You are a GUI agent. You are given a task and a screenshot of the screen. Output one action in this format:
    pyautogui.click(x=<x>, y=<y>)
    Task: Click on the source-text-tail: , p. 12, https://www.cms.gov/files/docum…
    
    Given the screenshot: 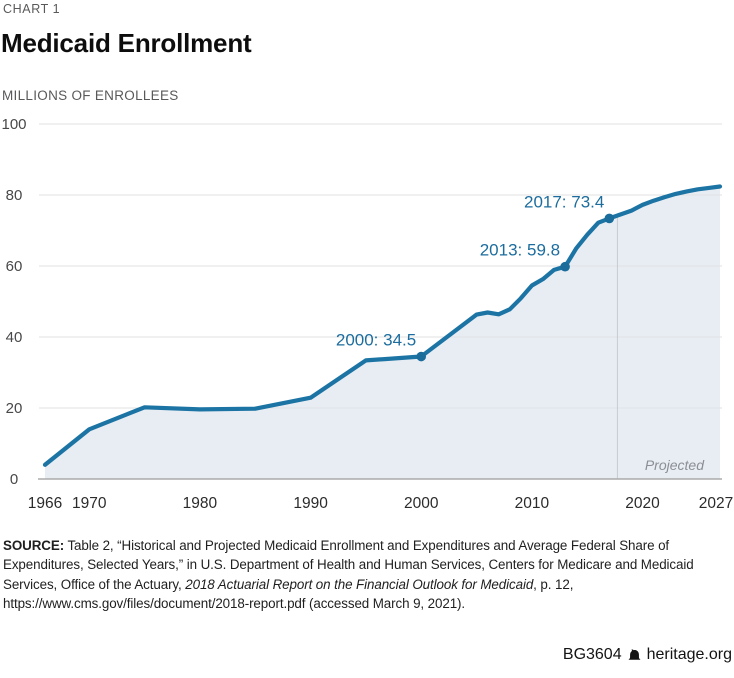 What is the action you would take?
    pyautogui.click(x=288, y=593)
    